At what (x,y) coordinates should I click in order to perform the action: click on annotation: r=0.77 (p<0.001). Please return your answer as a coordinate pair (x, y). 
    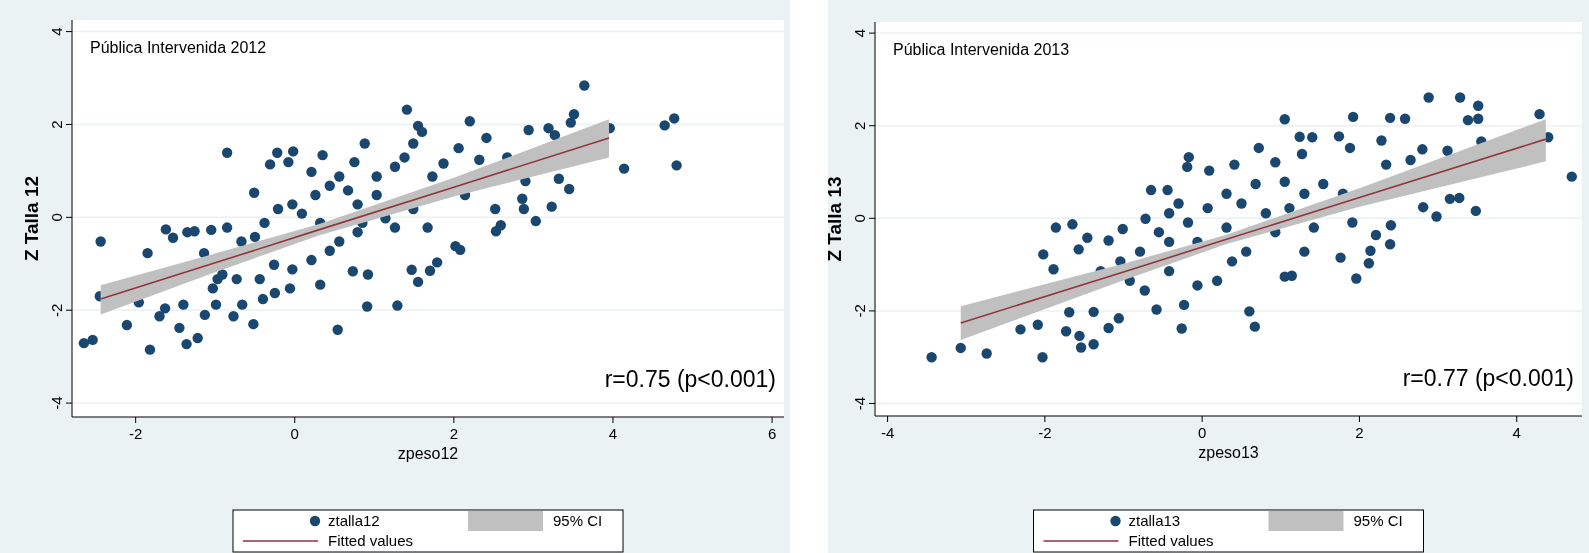
    Looking at the image, I should click on (1488, 378).